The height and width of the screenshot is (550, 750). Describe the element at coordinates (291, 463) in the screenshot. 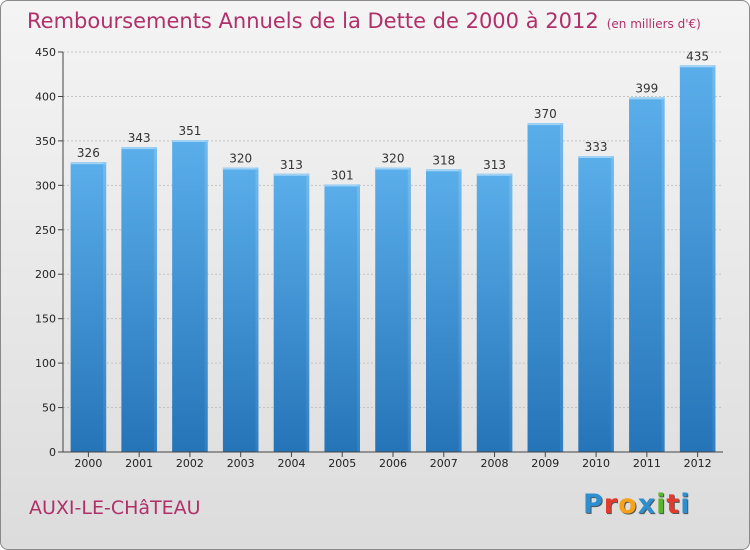

I see `x-tick-label: 2004` at that location.